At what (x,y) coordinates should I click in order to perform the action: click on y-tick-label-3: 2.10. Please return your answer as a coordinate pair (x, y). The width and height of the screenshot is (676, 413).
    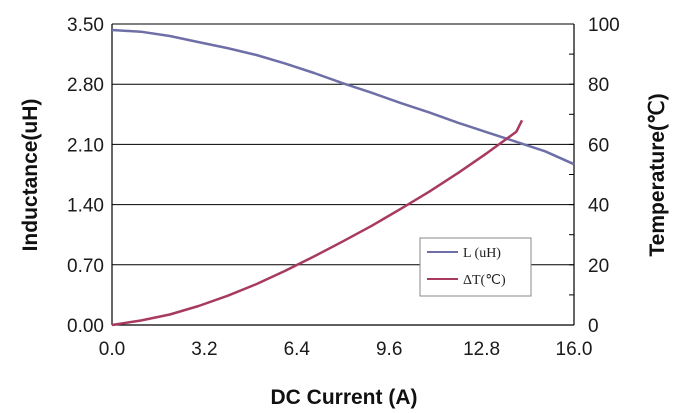
    Looking at the image, I should click on (85, 145).